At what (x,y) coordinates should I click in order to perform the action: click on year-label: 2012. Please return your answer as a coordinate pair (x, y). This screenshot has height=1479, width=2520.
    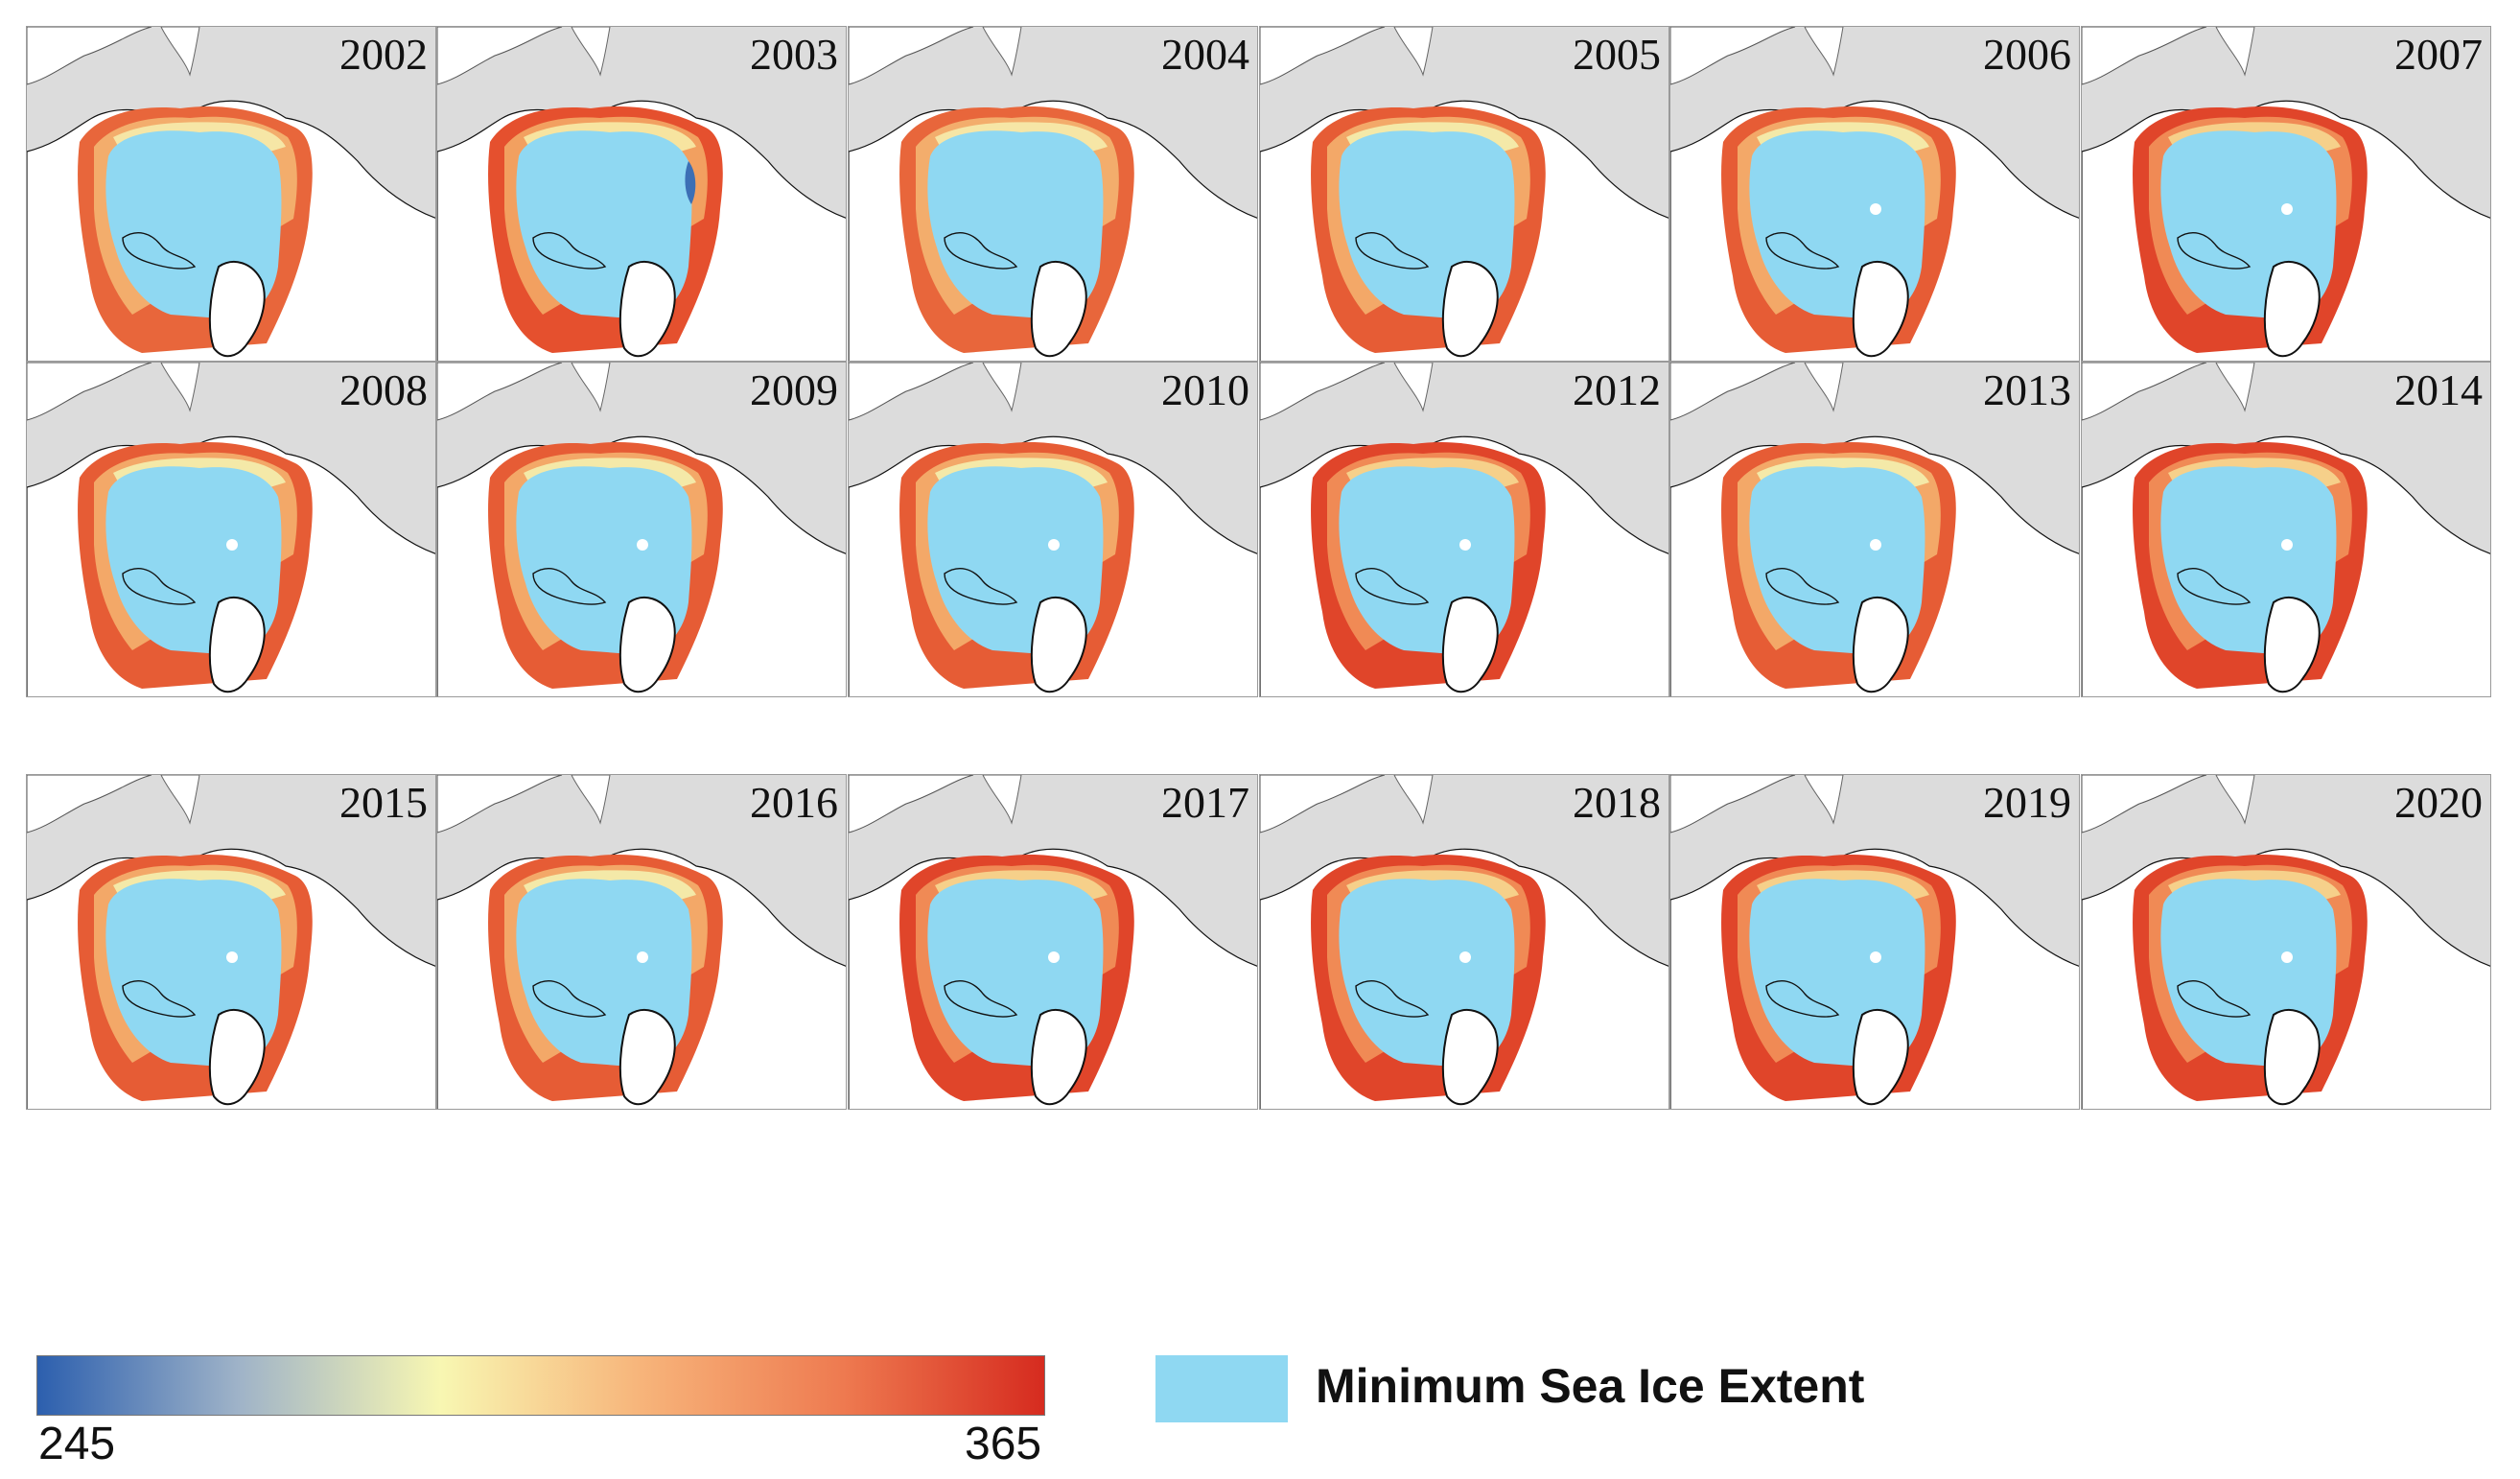
    Looking at the image, I should click on (1617, 389).